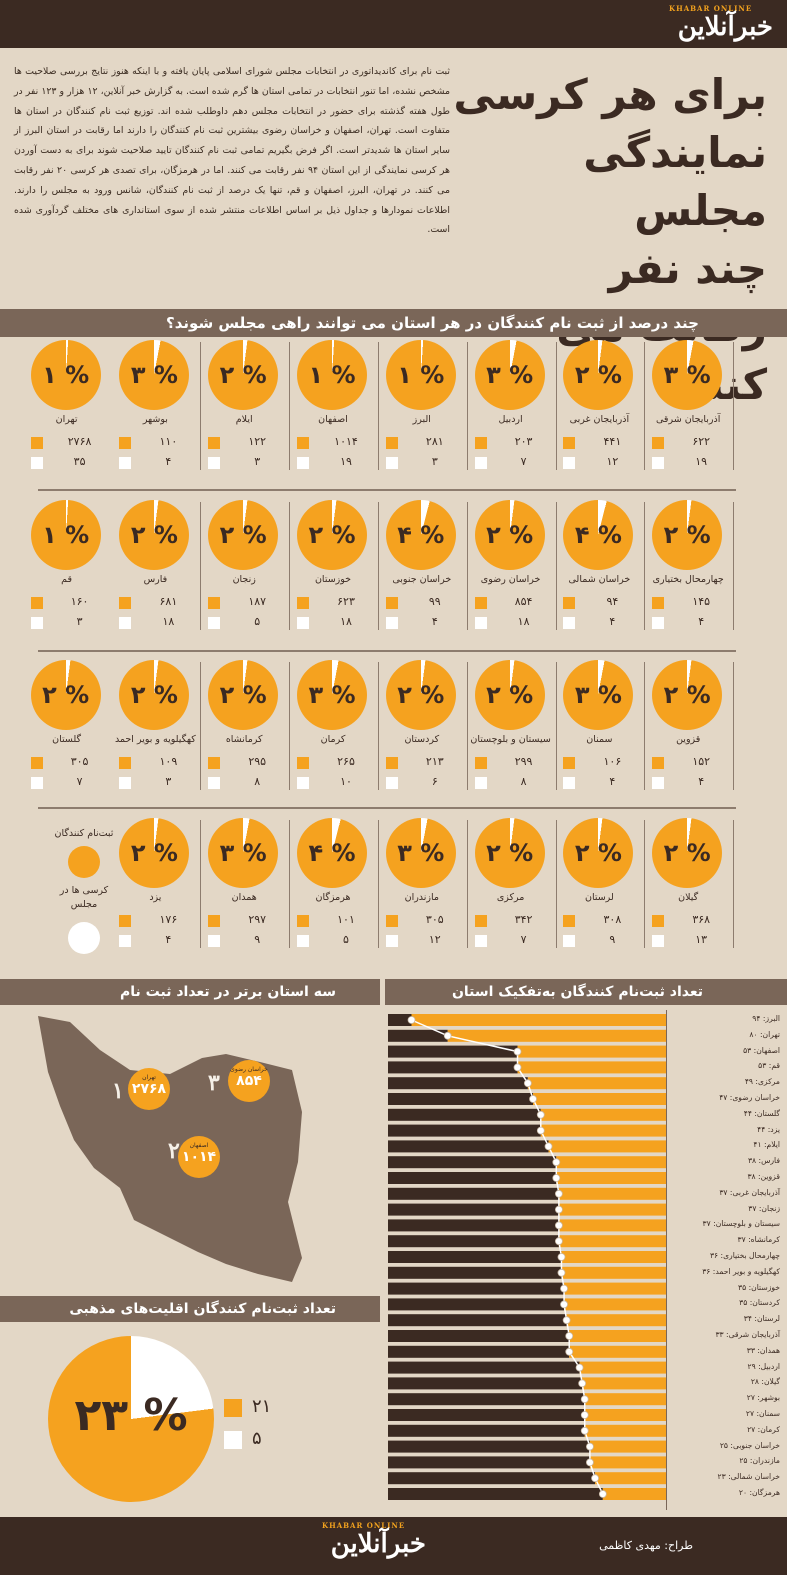 The width and height of the screenshot is (787, 1575). What do you see at coordinates (691, 462) in the screenshot?
I see `seats-row: ۱۹` at bounding box center [691, 462].